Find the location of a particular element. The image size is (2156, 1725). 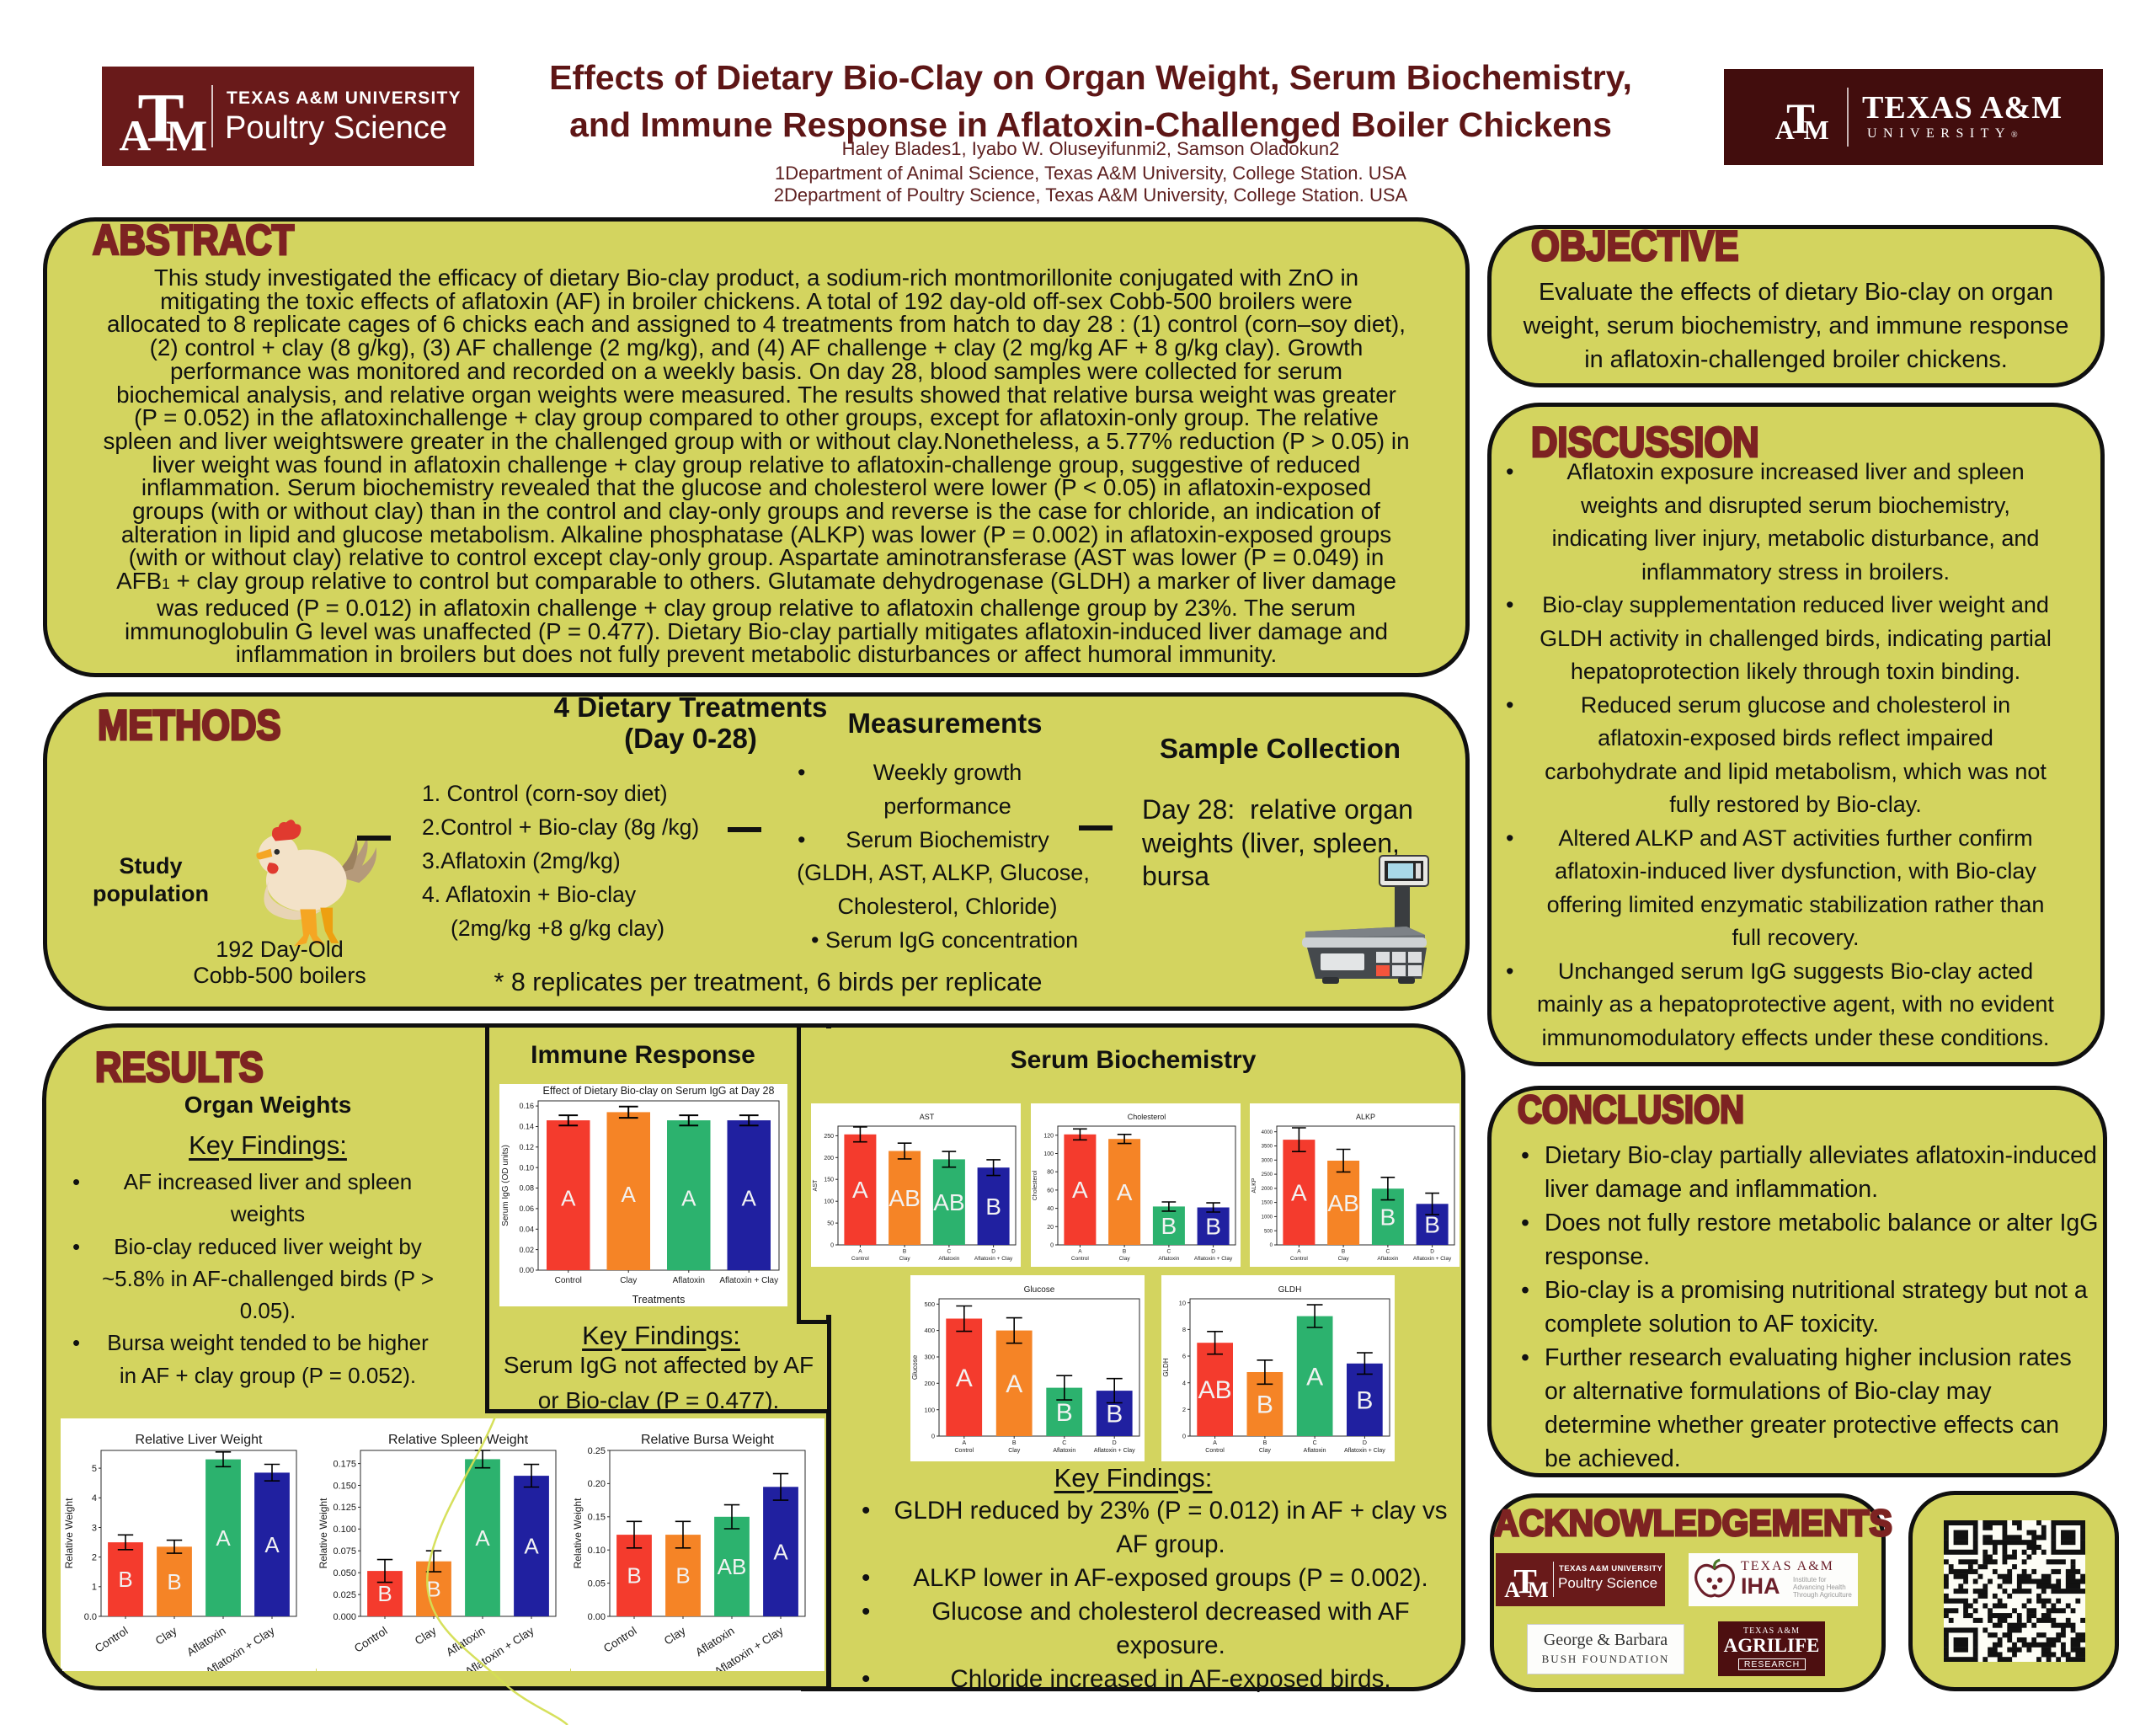

svg-text: 0.08 is located at coordinates (526, 1188).